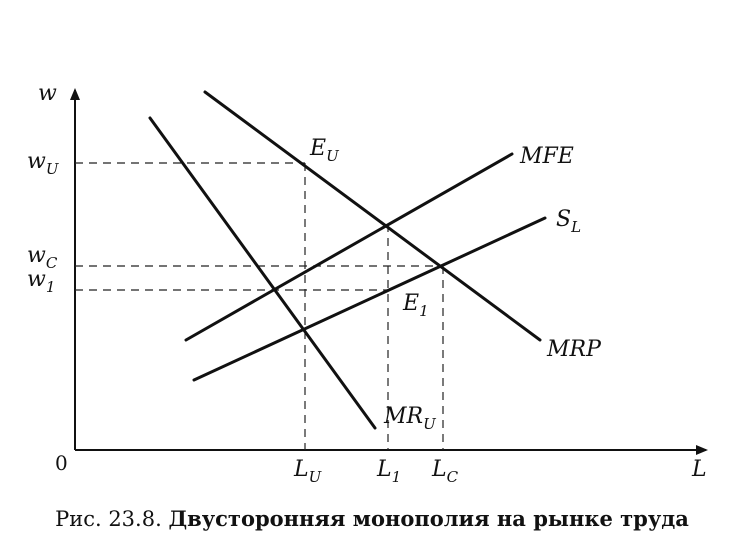  Describe the element at coordinates (41, 281) in the screenshot. I see `tick-w1: w1` at that location.